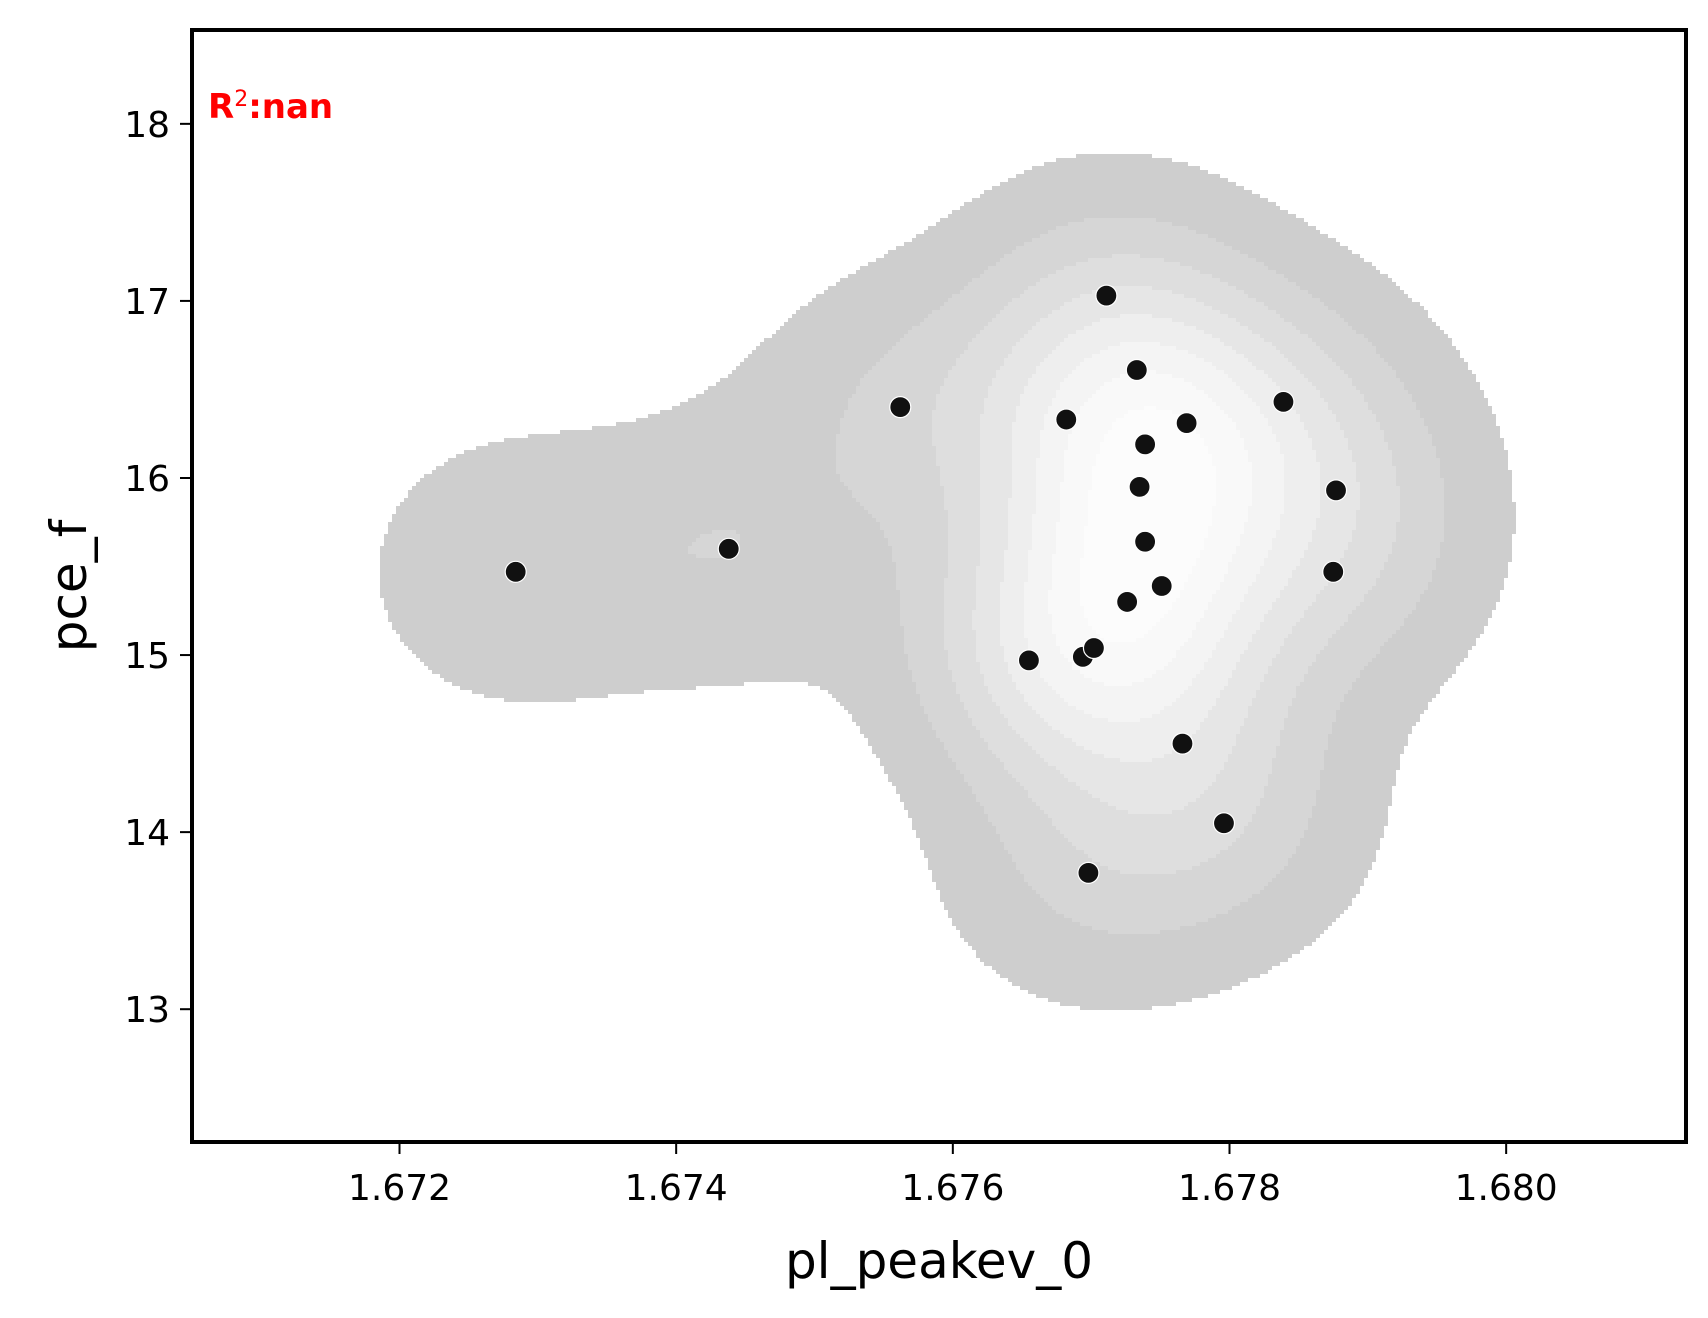  I want to click on y-tick-label: 13, so click(147, 1010).